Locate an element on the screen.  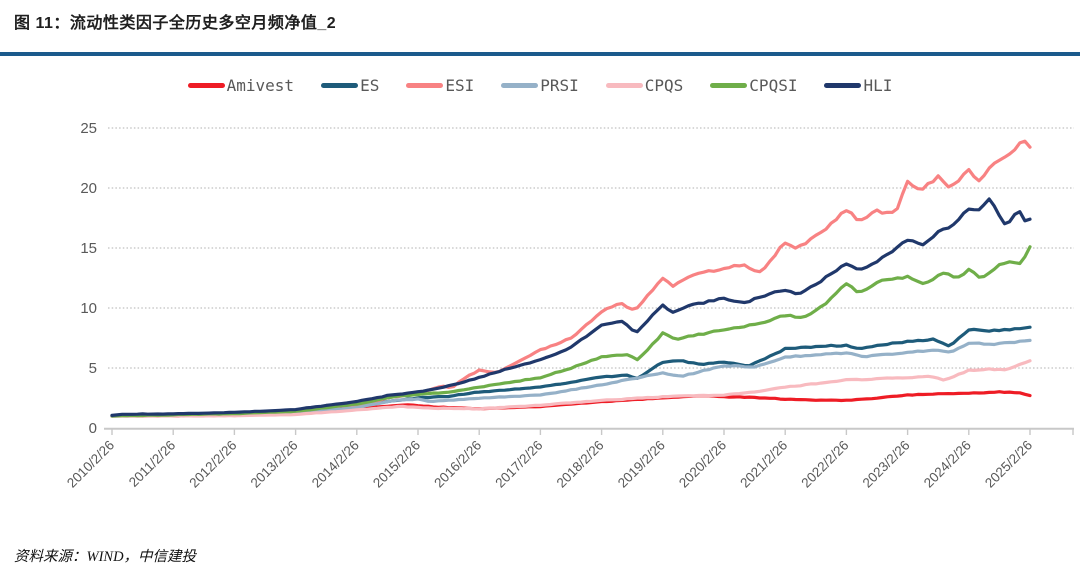
y-axis-tick-label: 15 is located at coordinates (88, 248).